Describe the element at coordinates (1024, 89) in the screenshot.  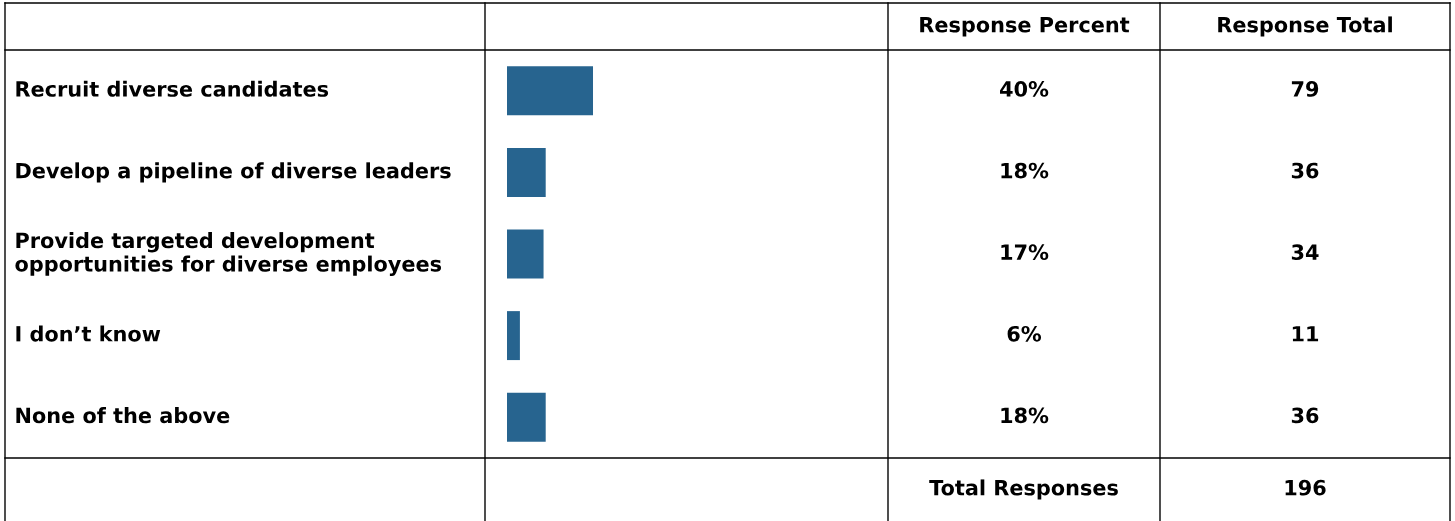
I see `data-label: 40%` at that location.